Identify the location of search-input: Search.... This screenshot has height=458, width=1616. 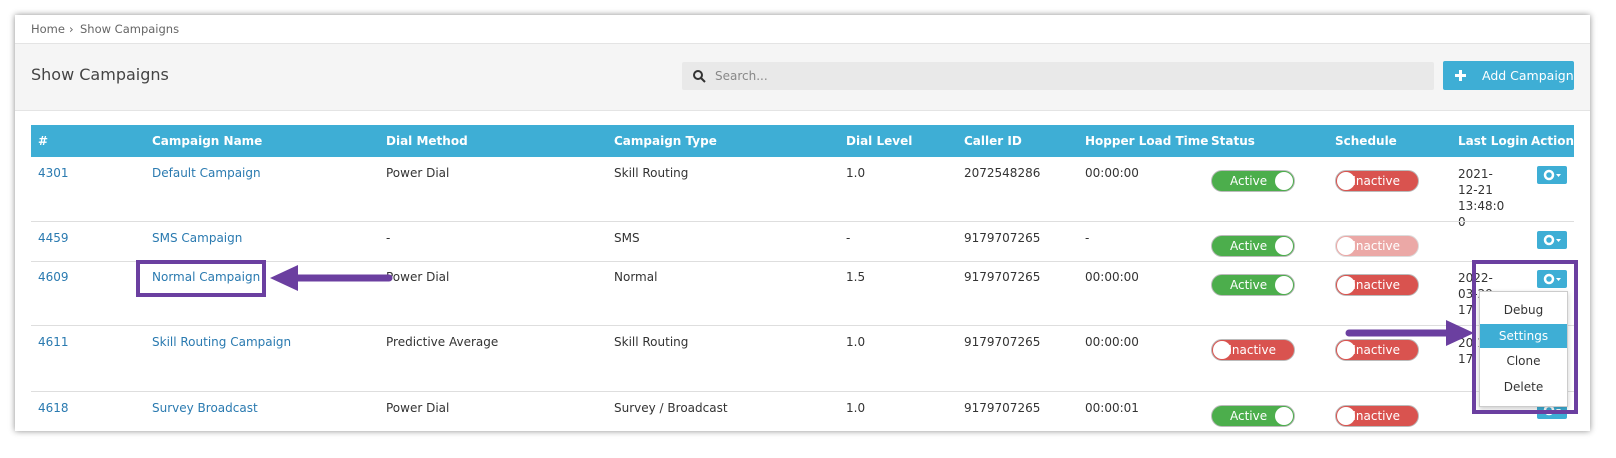
(1058, 76).